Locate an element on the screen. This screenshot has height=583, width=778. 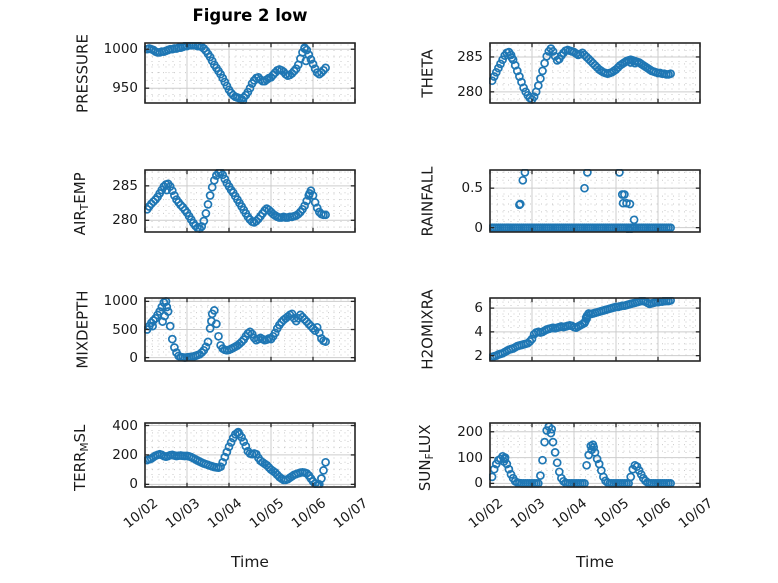
y-tick-label-terr_msl: 0 is located at coordinates (133, 484).